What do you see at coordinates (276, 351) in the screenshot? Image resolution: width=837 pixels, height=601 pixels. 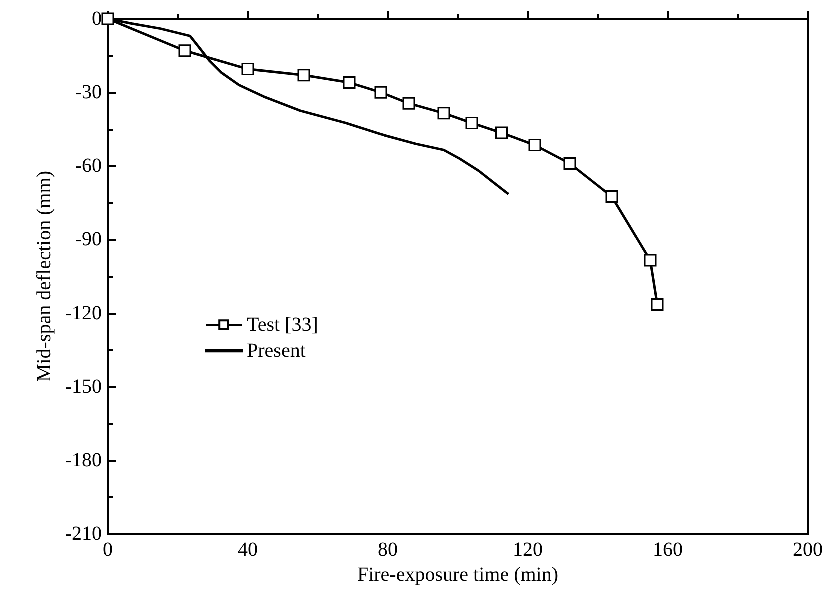 I see `legend-label: Present` at bounding box center [276, 351].